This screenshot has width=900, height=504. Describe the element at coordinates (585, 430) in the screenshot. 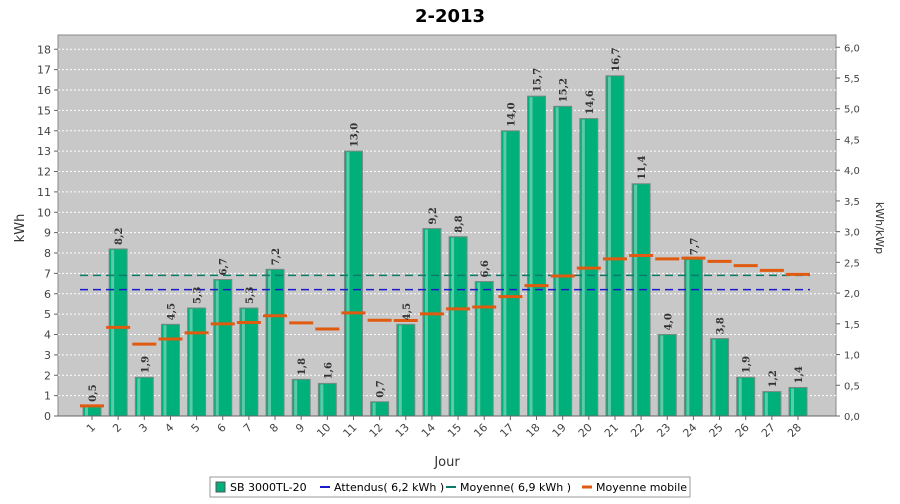

I see `x-tick-label: 20` at that location.